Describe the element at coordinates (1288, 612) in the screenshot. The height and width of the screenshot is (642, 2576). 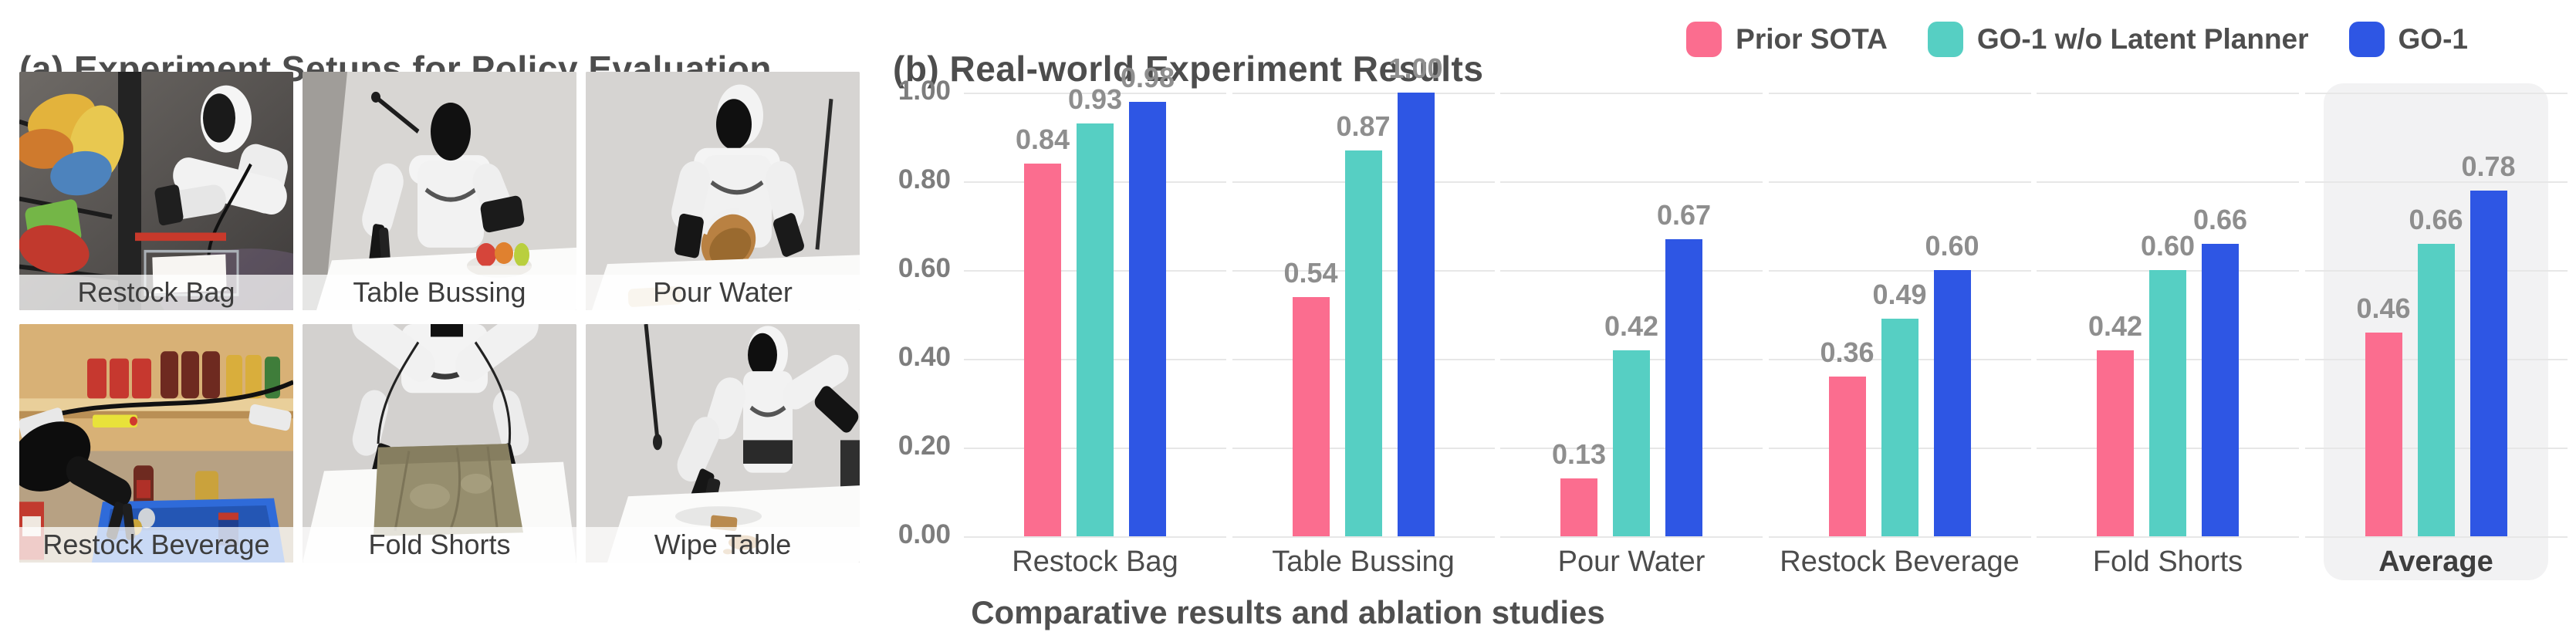
I see `figure-caption: Comparative results and ablation studies` at that location.